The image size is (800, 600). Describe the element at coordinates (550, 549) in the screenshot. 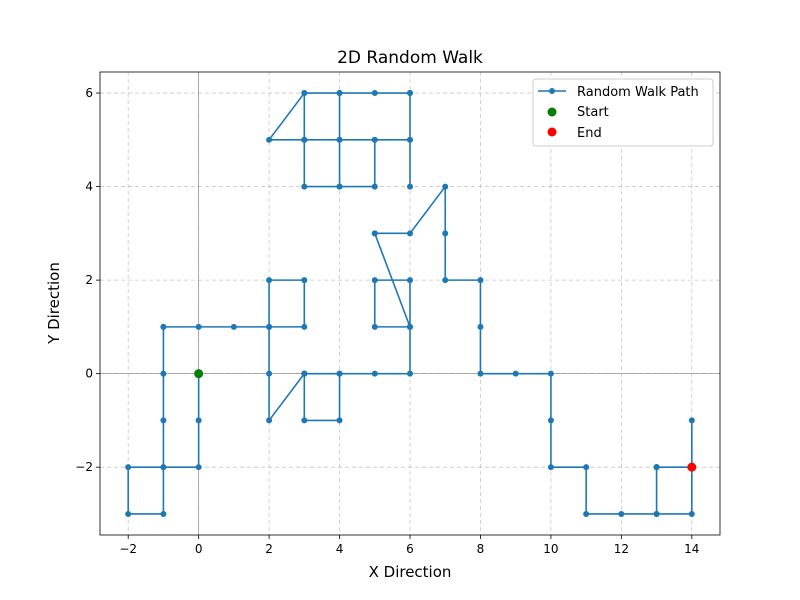

I see `x-tick-label: 10` at that location.